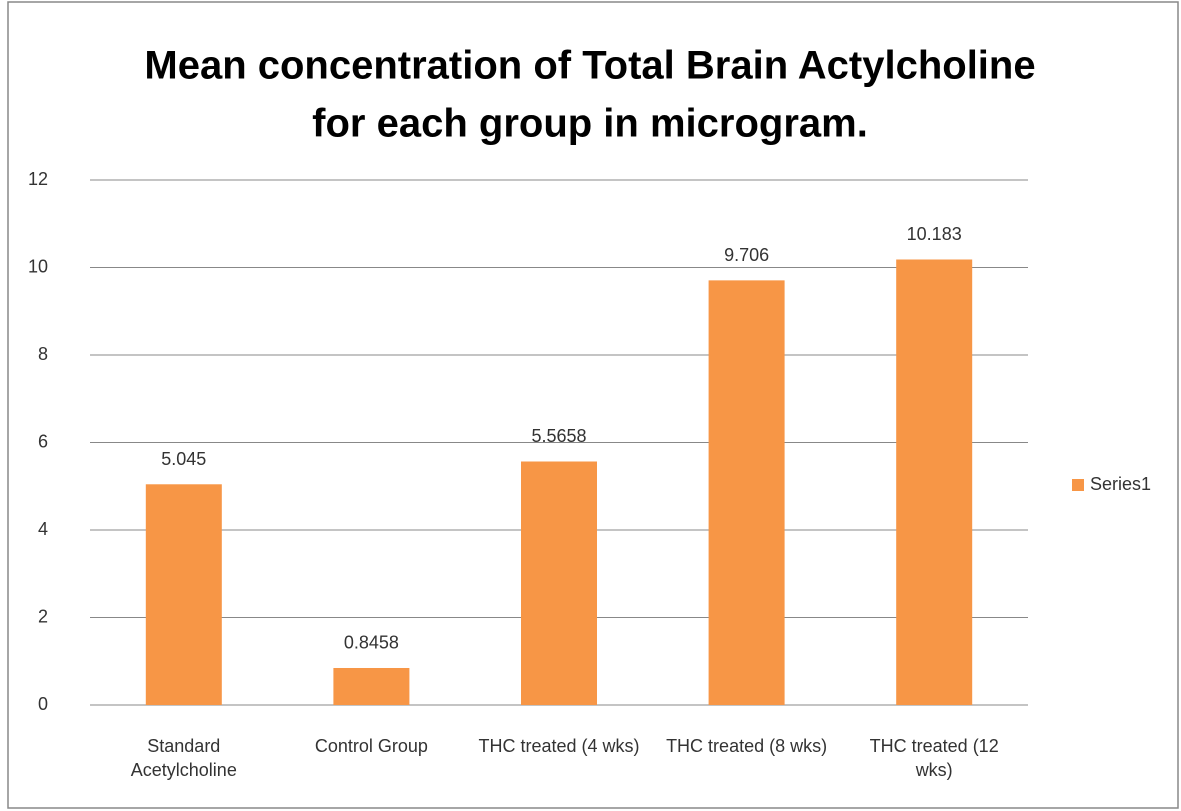 Image resolution: width=1181 pixels, height=811 pixels. I want to click on y-tick-label: 6, so click(43, 441).